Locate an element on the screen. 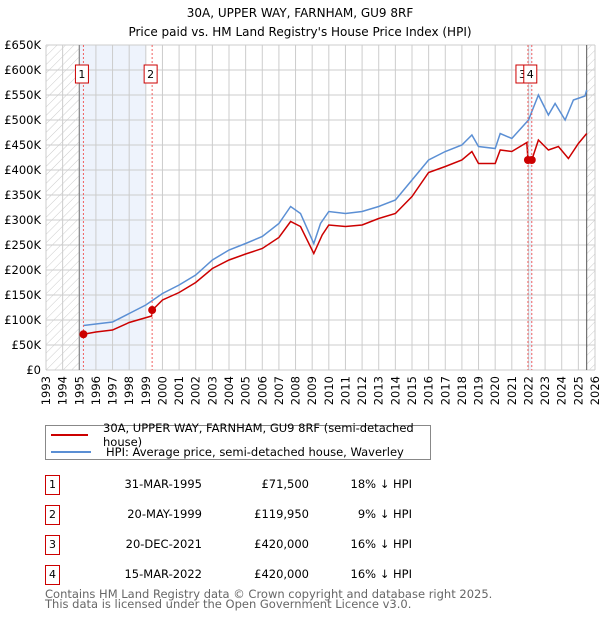 This screenshot has width=600, height=620. marker-badge: 4 is located at coordinates (52, 575).